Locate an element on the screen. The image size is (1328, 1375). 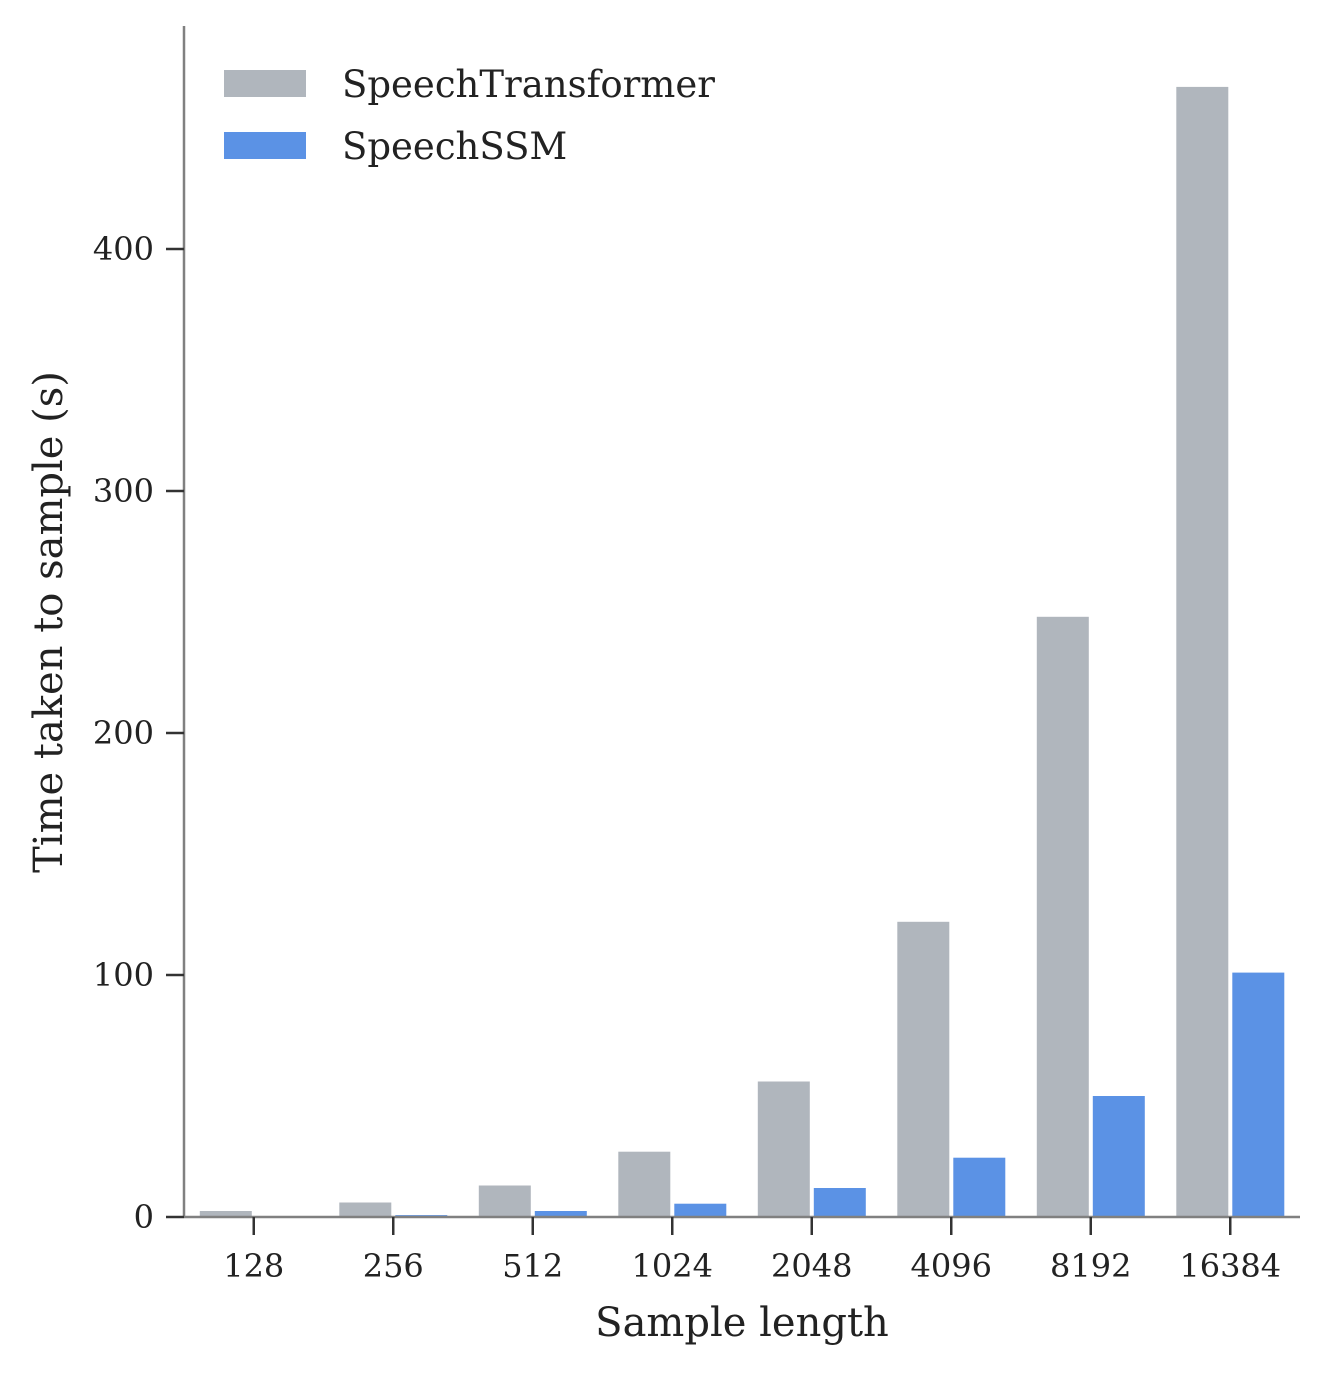
x-tick-label-8192: 8192 is located at coordinates (1090, 1266).